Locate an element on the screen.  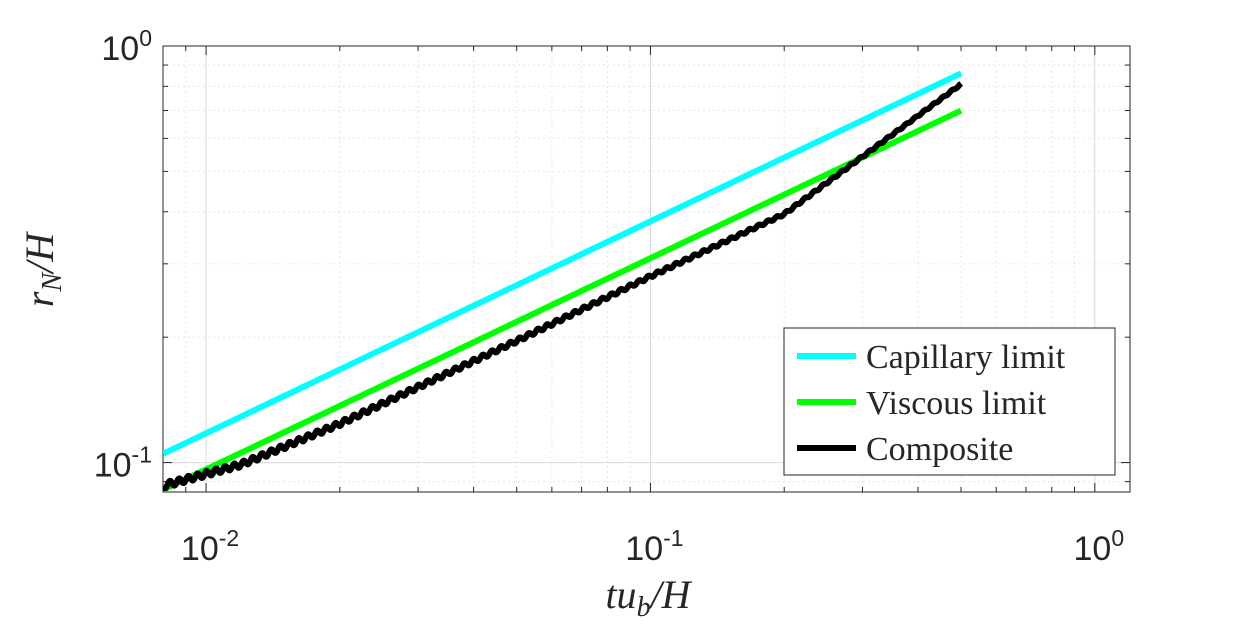
legend-label: Composite is located at coordinates (939, 449).